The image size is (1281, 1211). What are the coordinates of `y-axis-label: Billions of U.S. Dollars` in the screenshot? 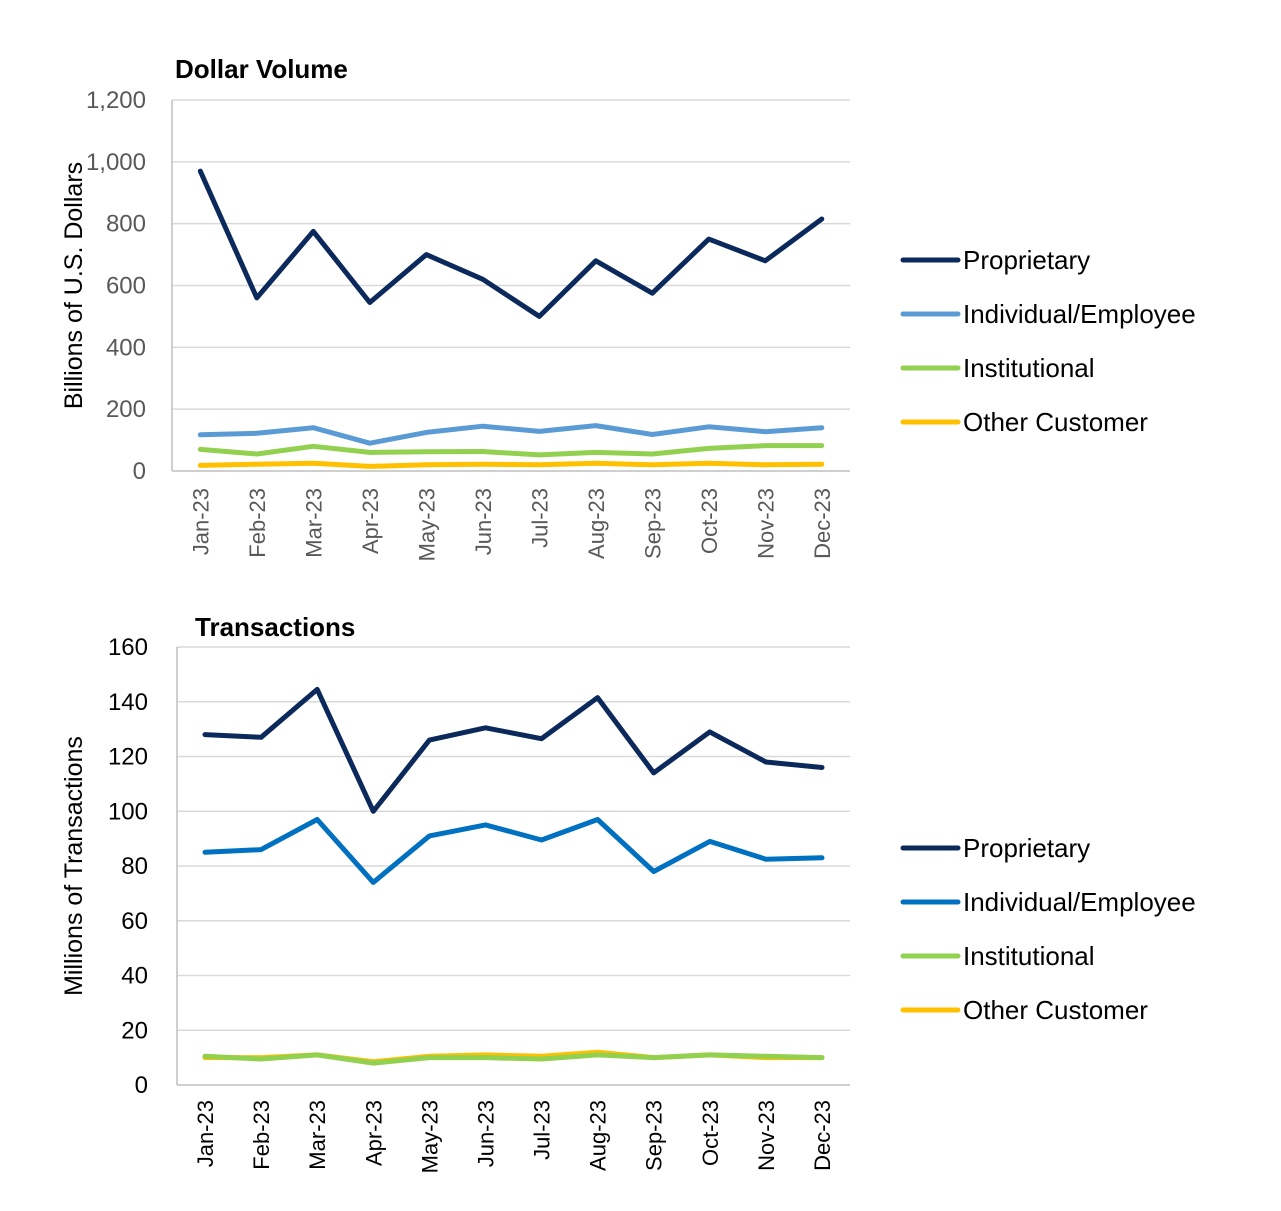 It's located at (74, 285).